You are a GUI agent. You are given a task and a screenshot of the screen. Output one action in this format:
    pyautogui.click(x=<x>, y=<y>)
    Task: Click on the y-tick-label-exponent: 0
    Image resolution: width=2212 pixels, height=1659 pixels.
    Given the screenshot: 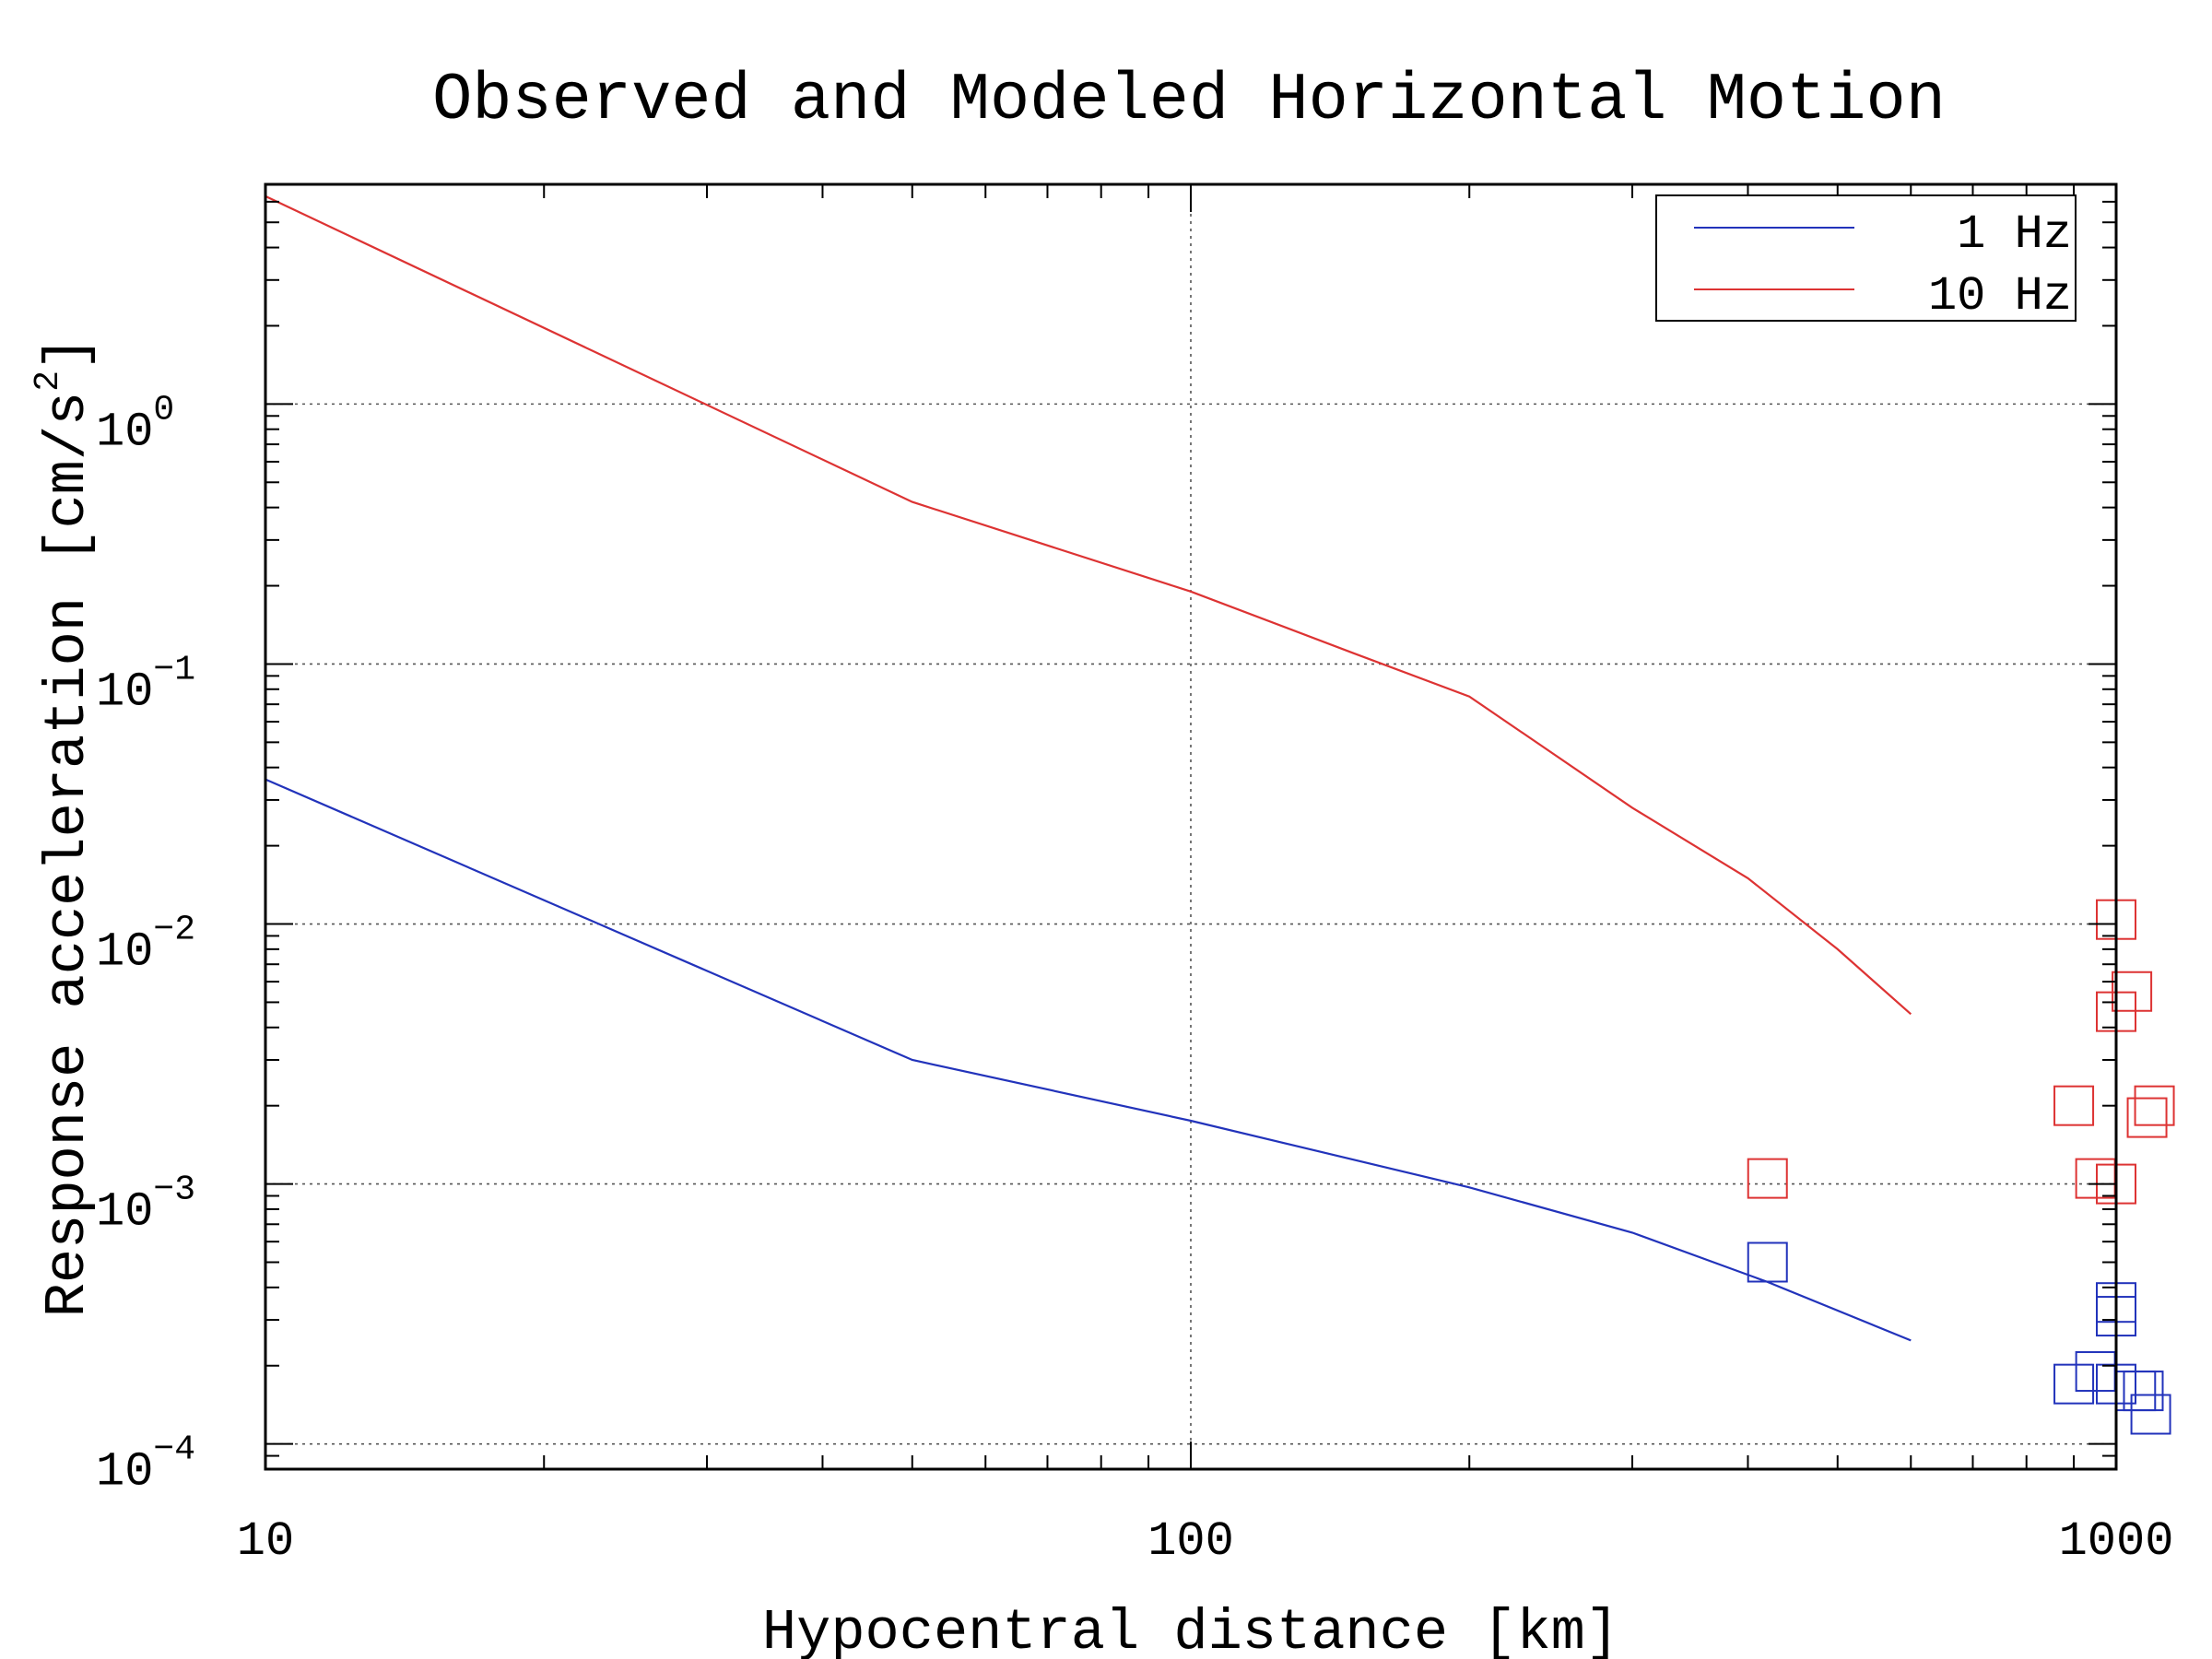 What is the action you would take?
    pyautogui.click(x=163, y=409)
    